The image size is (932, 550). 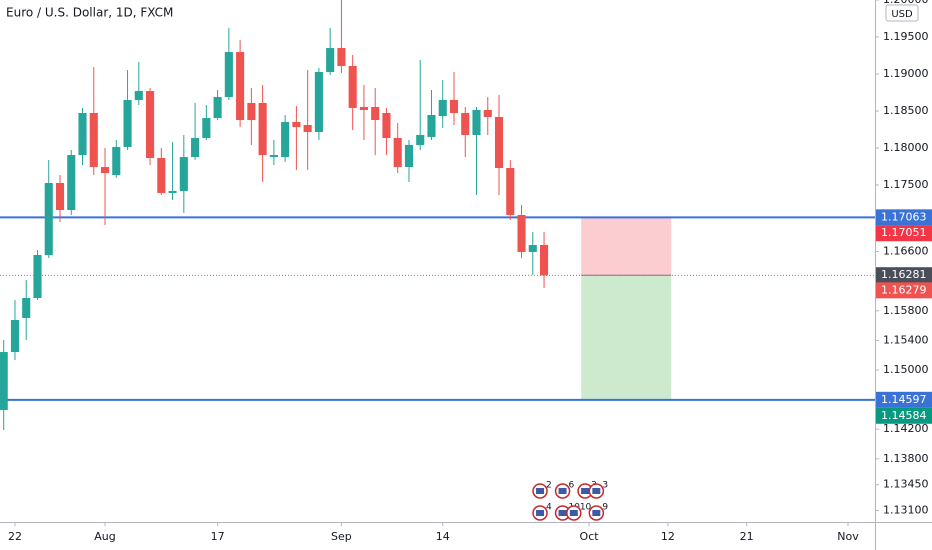 I want to click on y-tick-label: 1.19500, so click(x=906, y=36).